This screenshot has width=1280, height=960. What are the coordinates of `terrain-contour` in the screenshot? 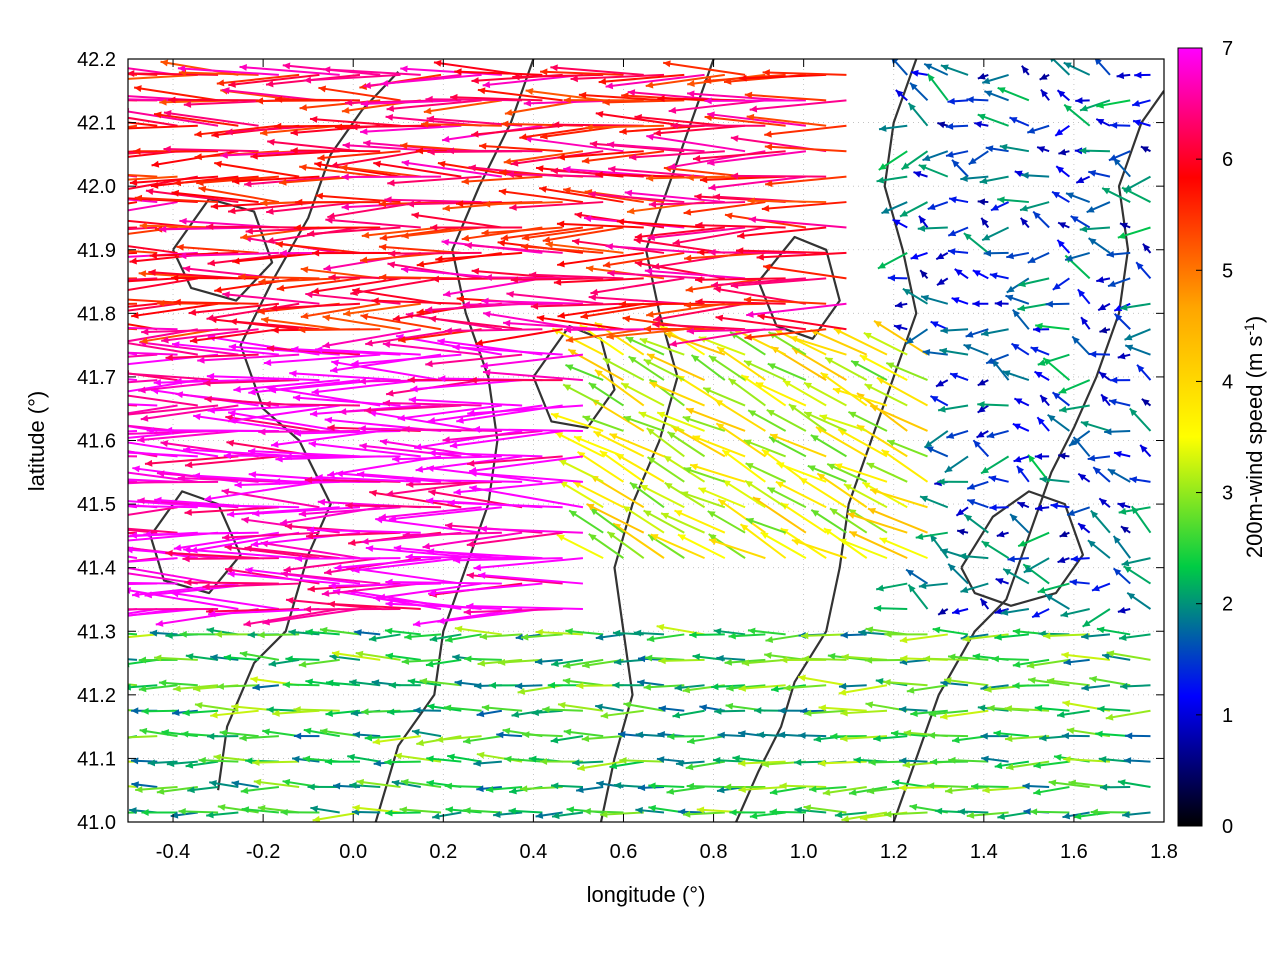 It's located at (195, 542).